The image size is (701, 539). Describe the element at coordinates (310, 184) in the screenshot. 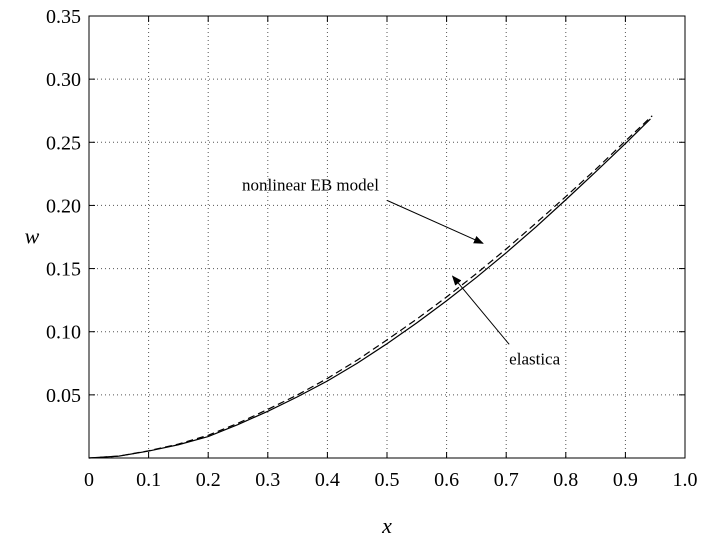

I see `annotation-label: nonlinear EB model` at that location.